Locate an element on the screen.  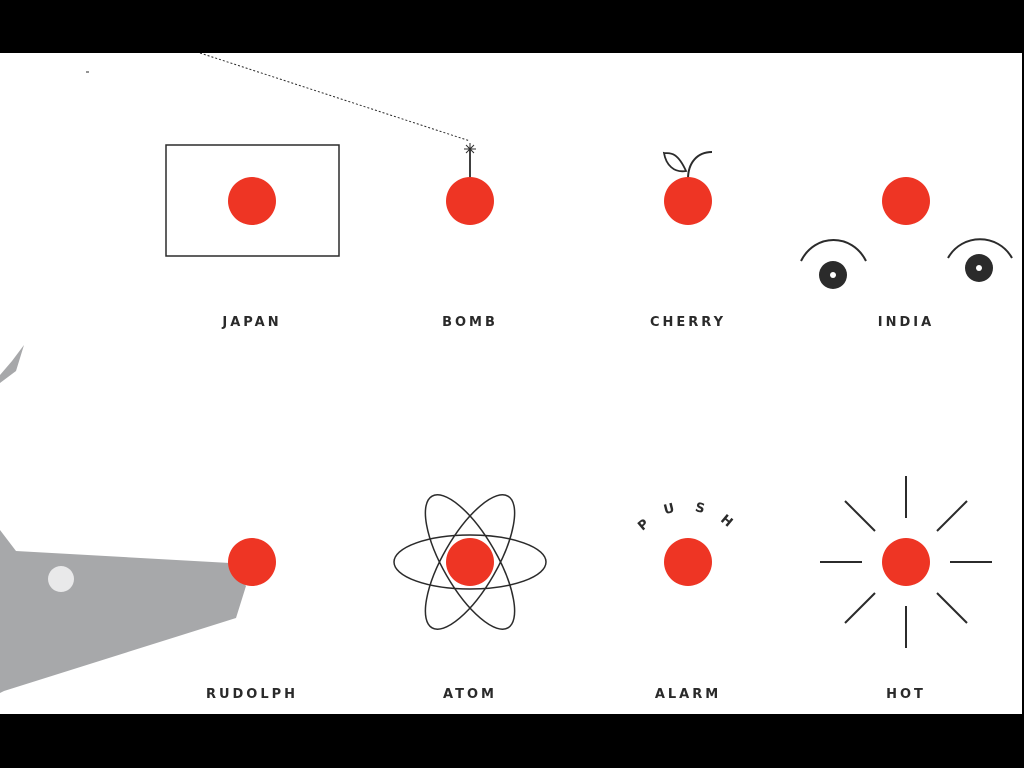
label-atom: ATOM is located at coordinates (470, 694).